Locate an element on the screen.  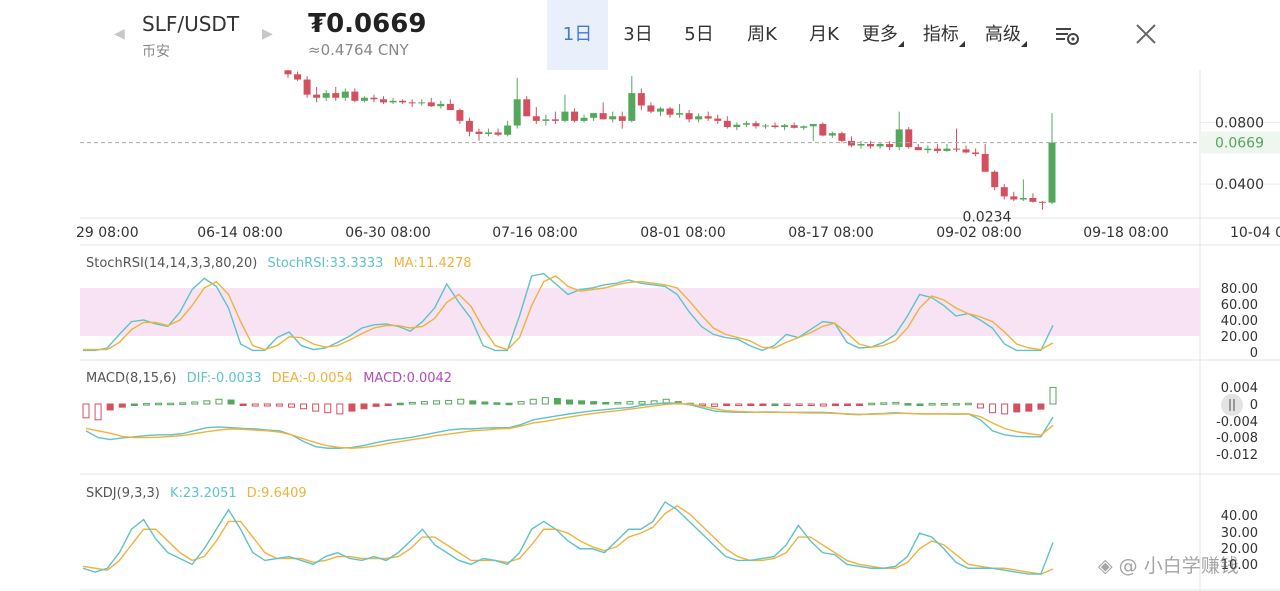
tab-1d: 1日 is located at coordinates (577, 35).